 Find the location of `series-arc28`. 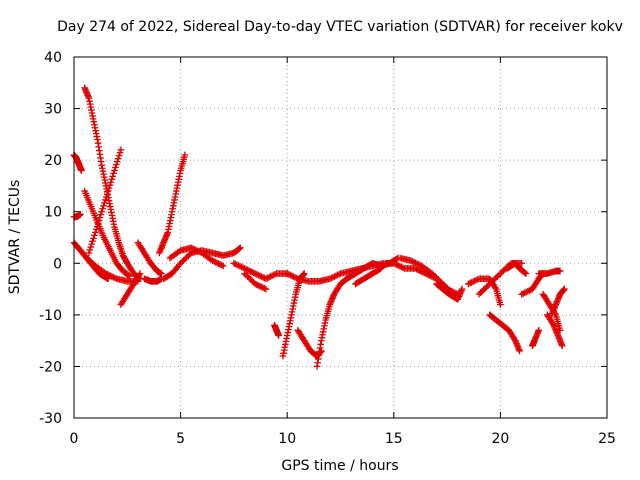

series-arc28 is located at coordinates (504, 333).